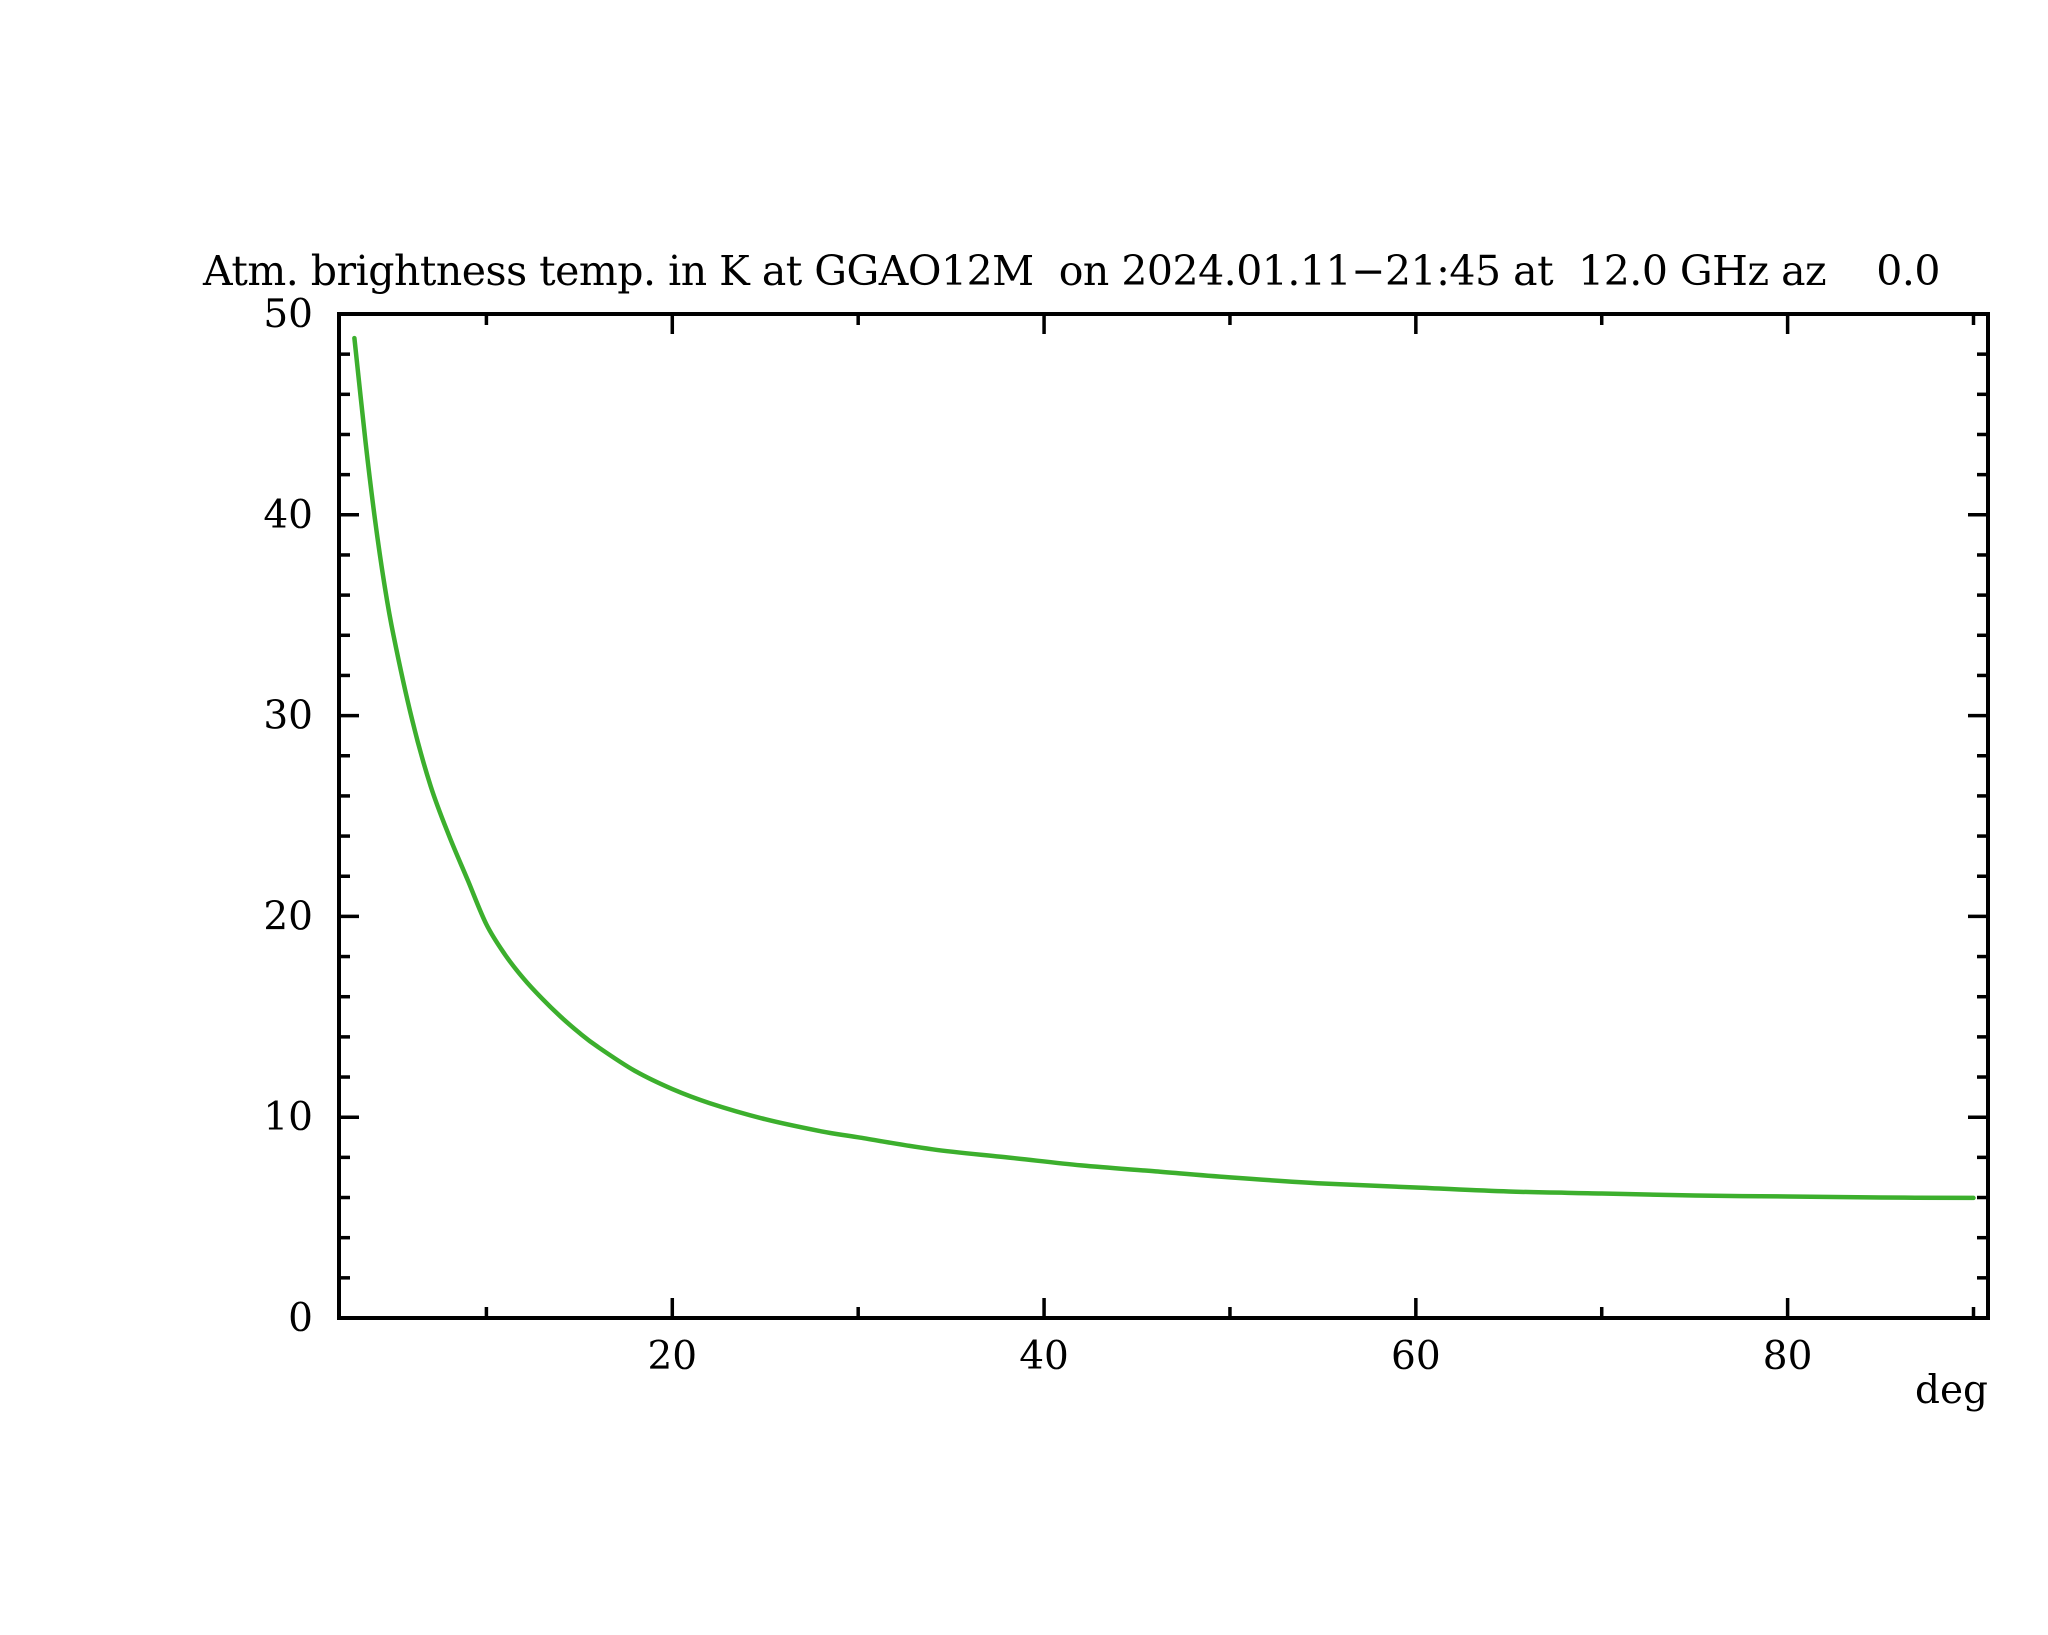 The image size is (2048, 1635). I want to click on x-tick-label: 20, so click(672, 1356).